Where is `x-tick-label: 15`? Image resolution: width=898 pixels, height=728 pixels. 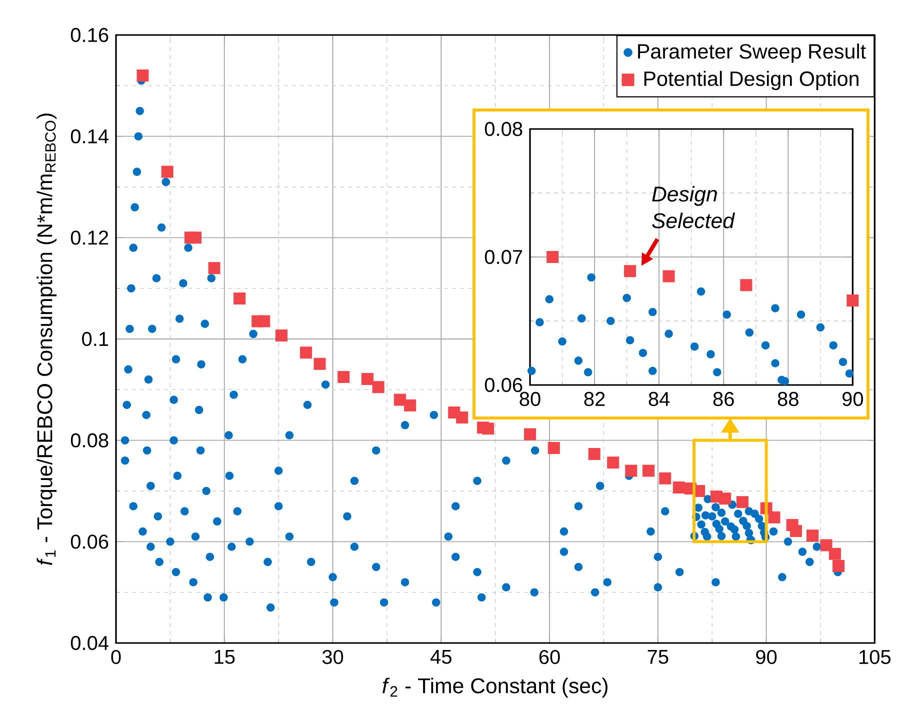
x-tick-label: 15 is located at coordinates (224, 657).